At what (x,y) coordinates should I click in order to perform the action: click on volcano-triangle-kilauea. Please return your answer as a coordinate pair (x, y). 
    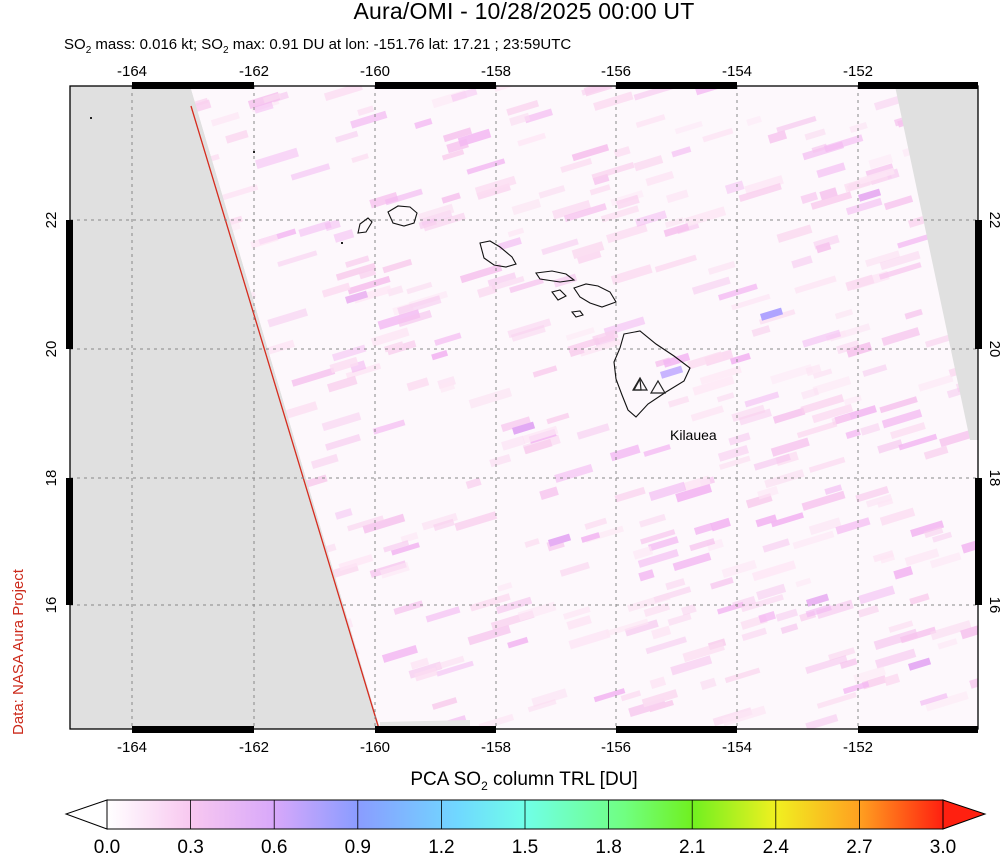
    Looking at the image, I should click on (658, 386).